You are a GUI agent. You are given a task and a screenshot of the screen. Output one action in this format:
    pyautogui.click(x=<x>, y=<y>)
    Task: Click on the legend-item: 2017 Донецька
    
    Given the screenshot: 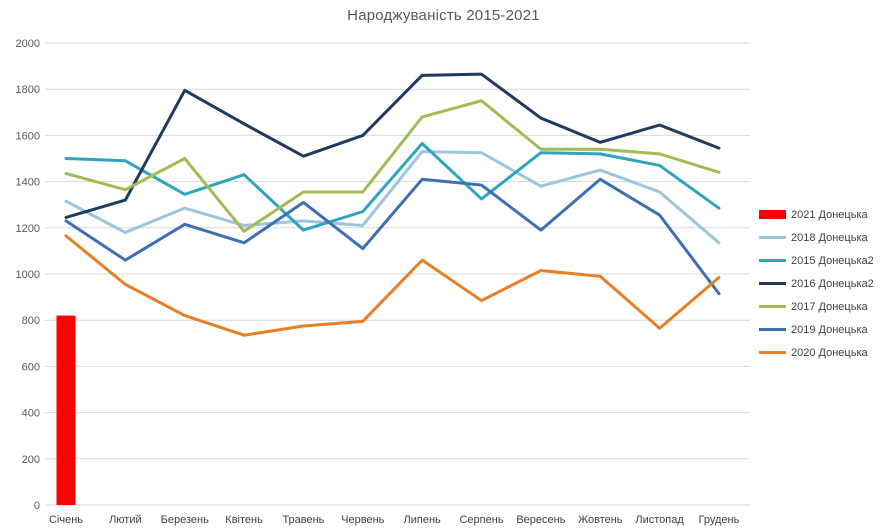 What is the action you would take?
    pyautogui.click(x=822, y=306)
    